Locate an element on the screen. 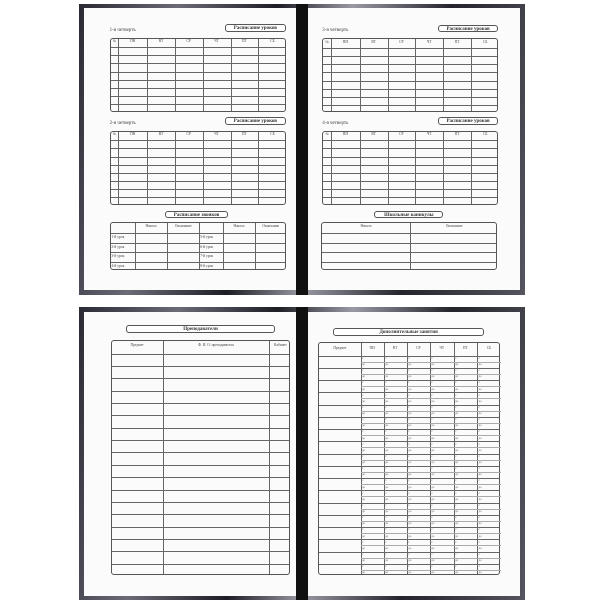 The height and width of the screenshot is (600, 600). holidays-table: Начало Окончание is located at coordinates (409, 246).